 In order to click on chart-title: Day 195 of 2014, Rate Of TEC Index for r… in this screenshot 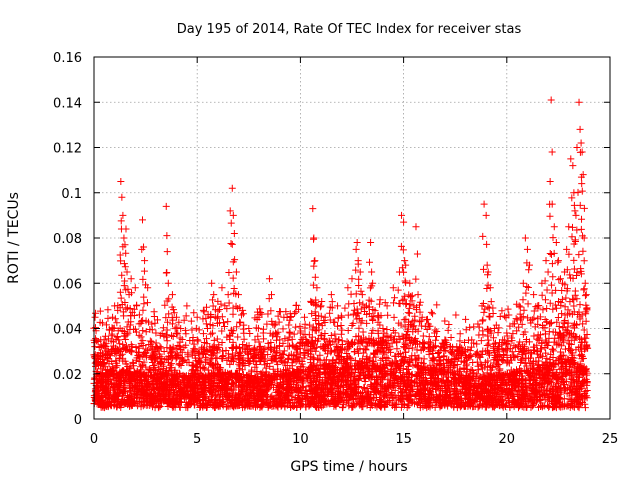, I will do `click(349, 29)`.